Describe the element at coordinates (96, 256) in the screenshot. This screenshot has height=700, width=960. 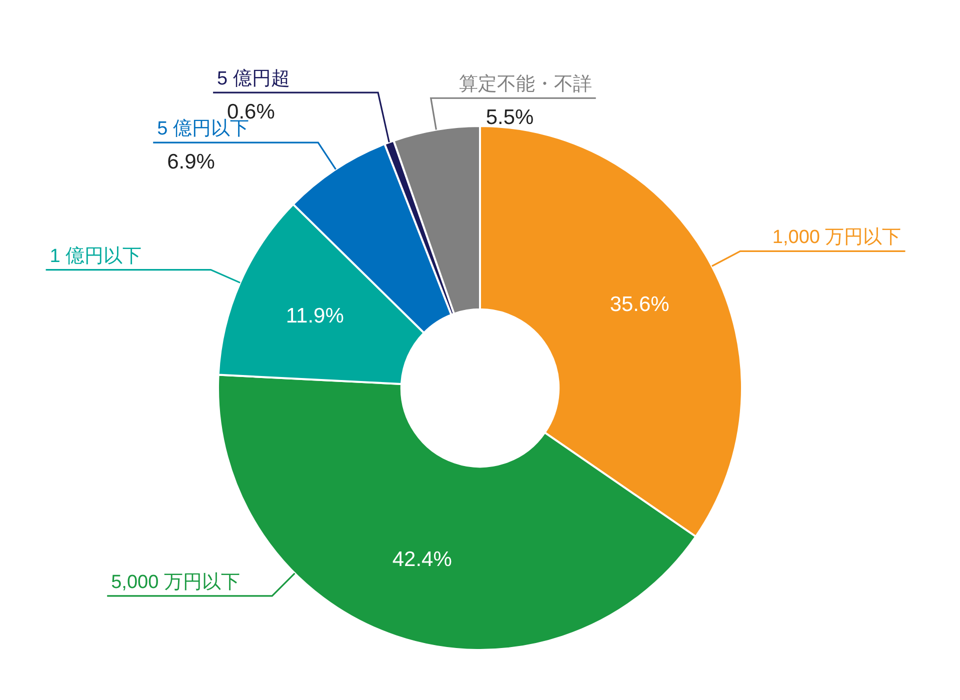
I see `slice-label: 1 億円以下` at that location.